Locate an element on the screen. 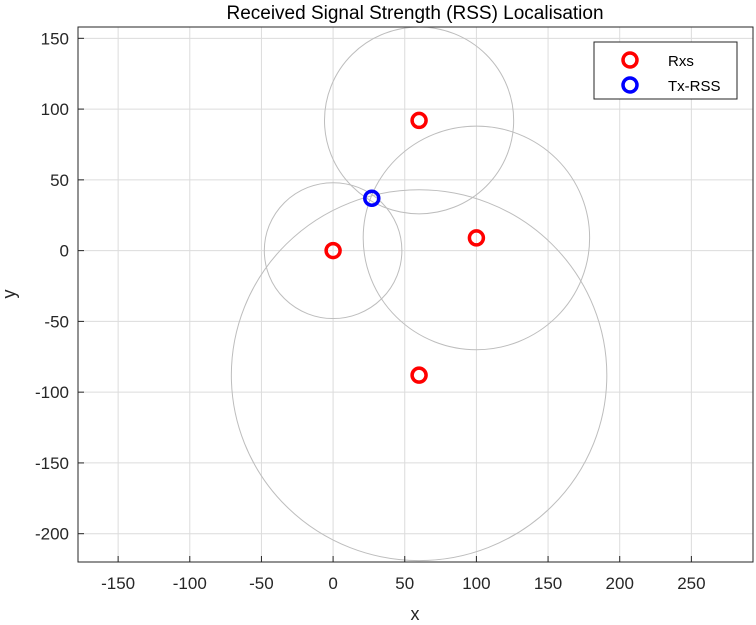 The height and width of the screenshot is (625, 756). x-tick-label: -50 is located at coordinates (261, 583).